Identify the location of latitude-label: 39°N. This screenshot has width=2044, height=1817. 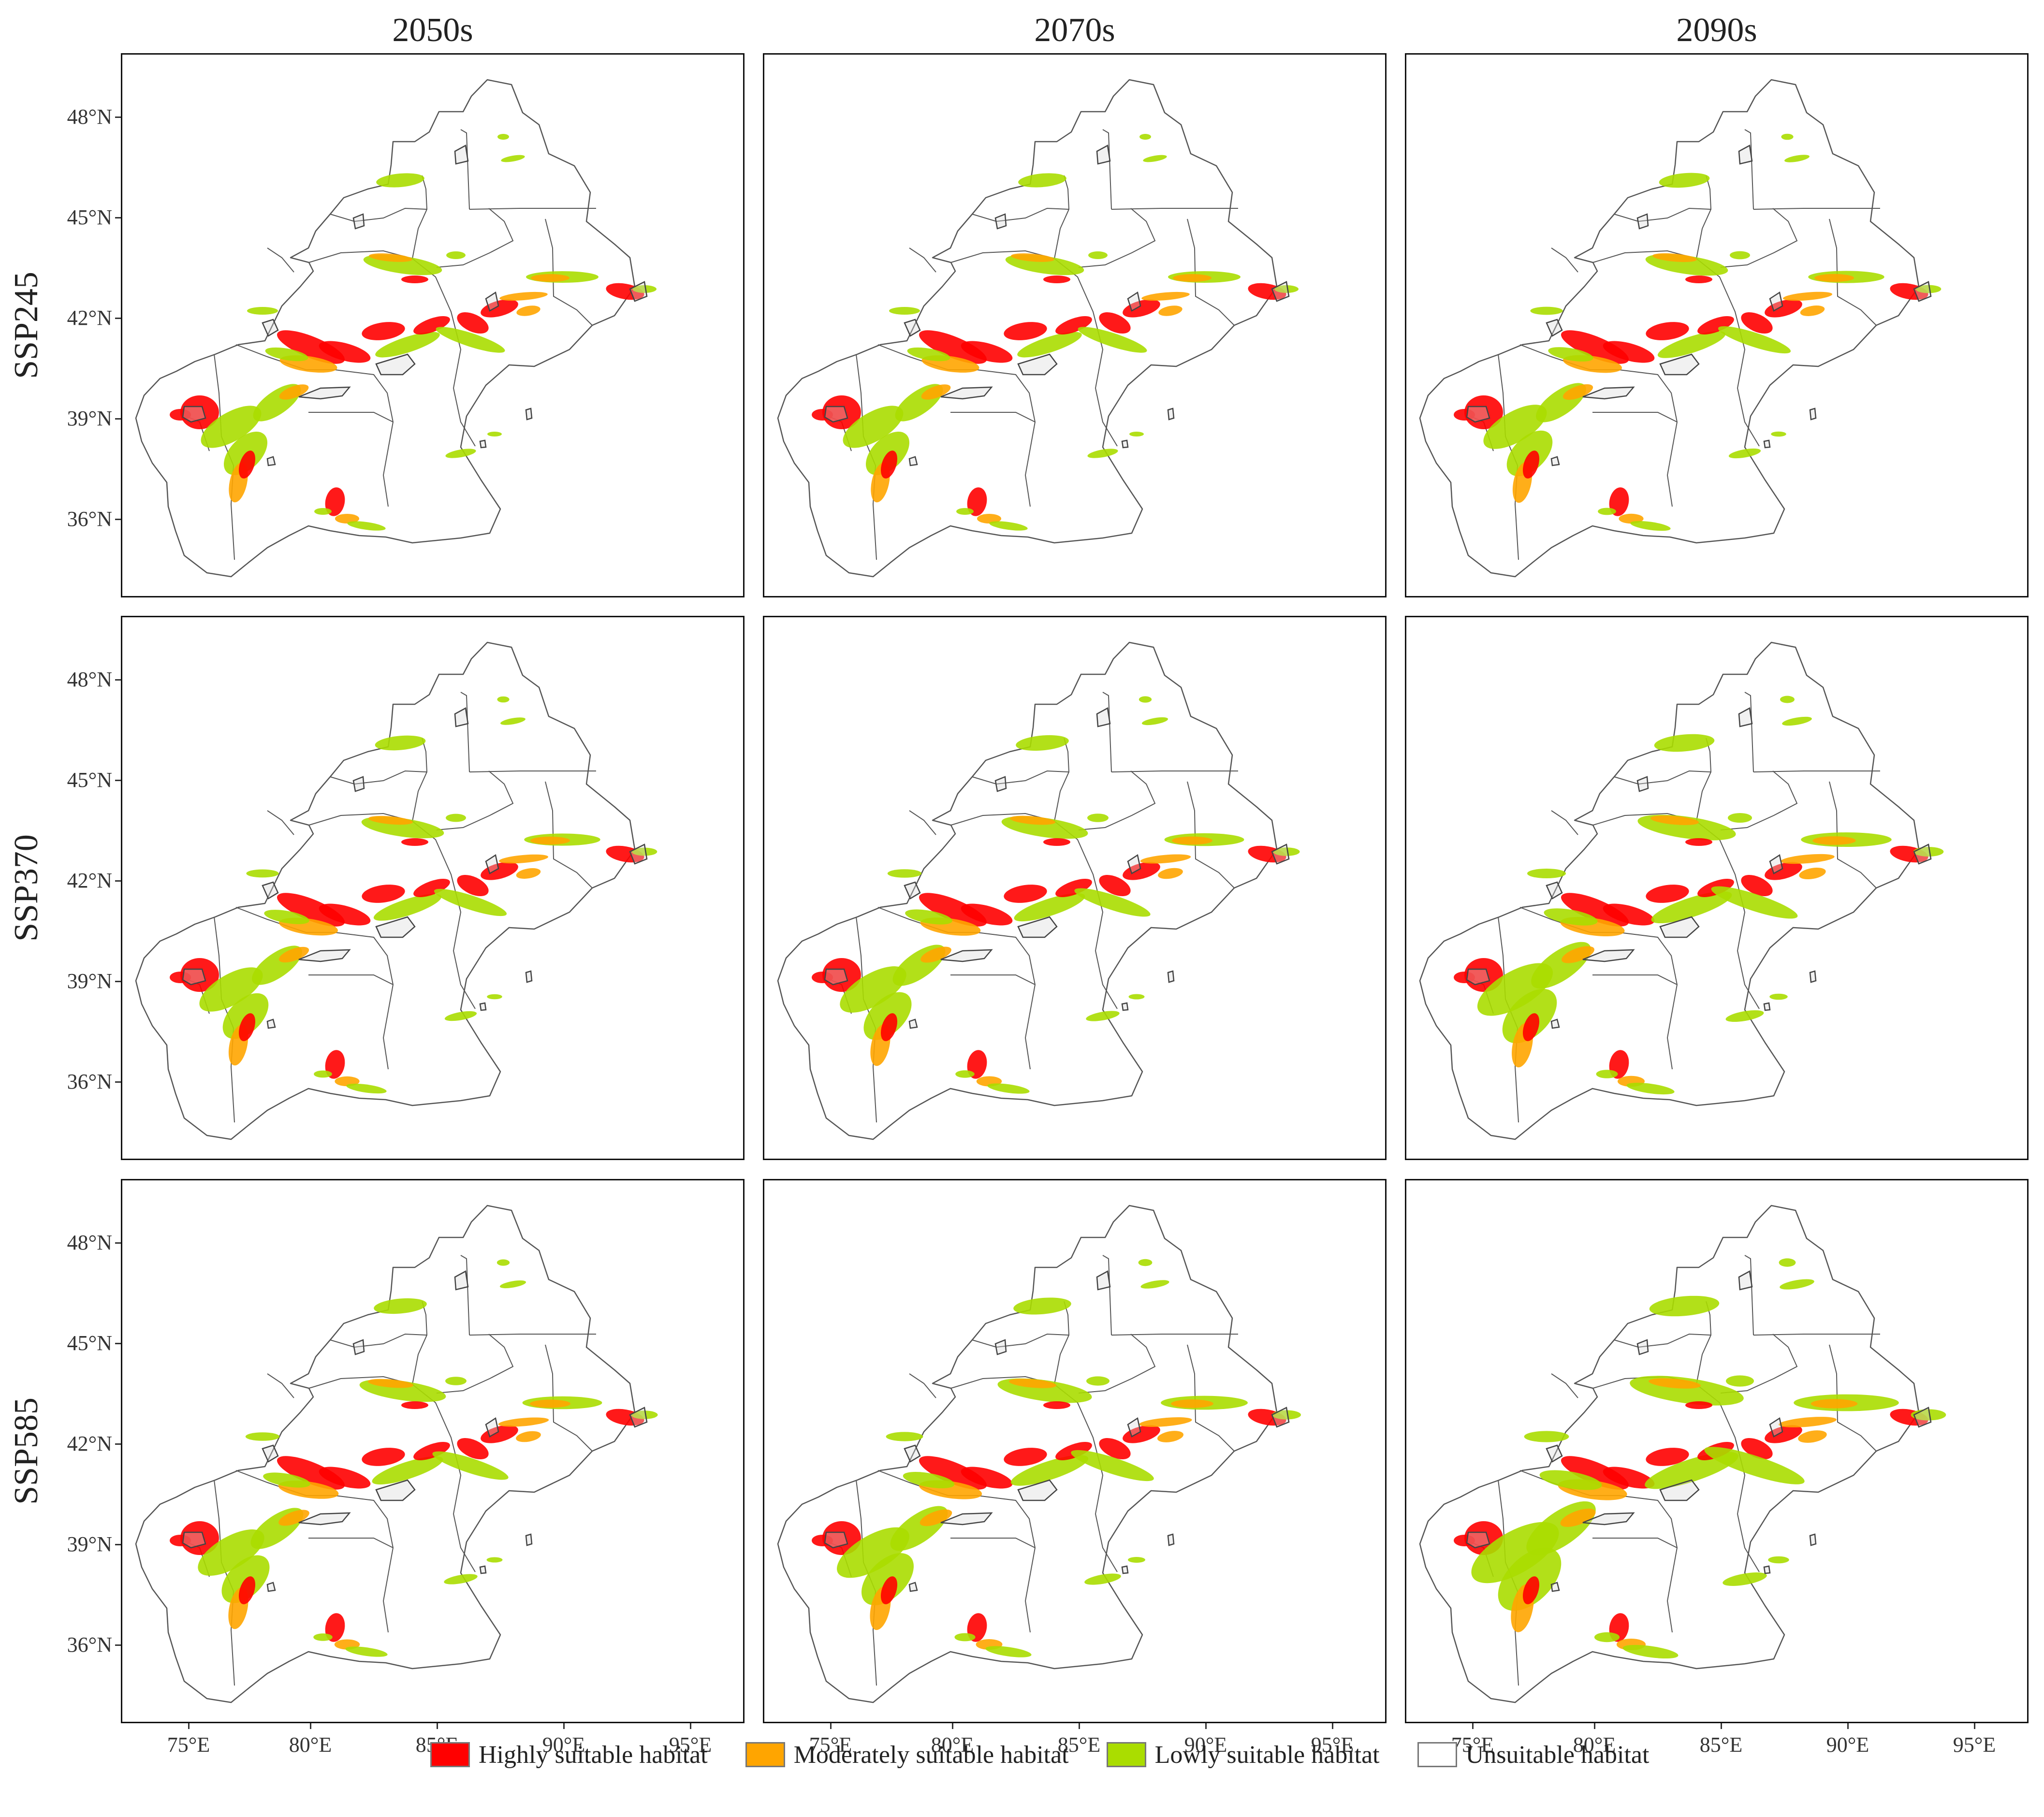
(89, 418).